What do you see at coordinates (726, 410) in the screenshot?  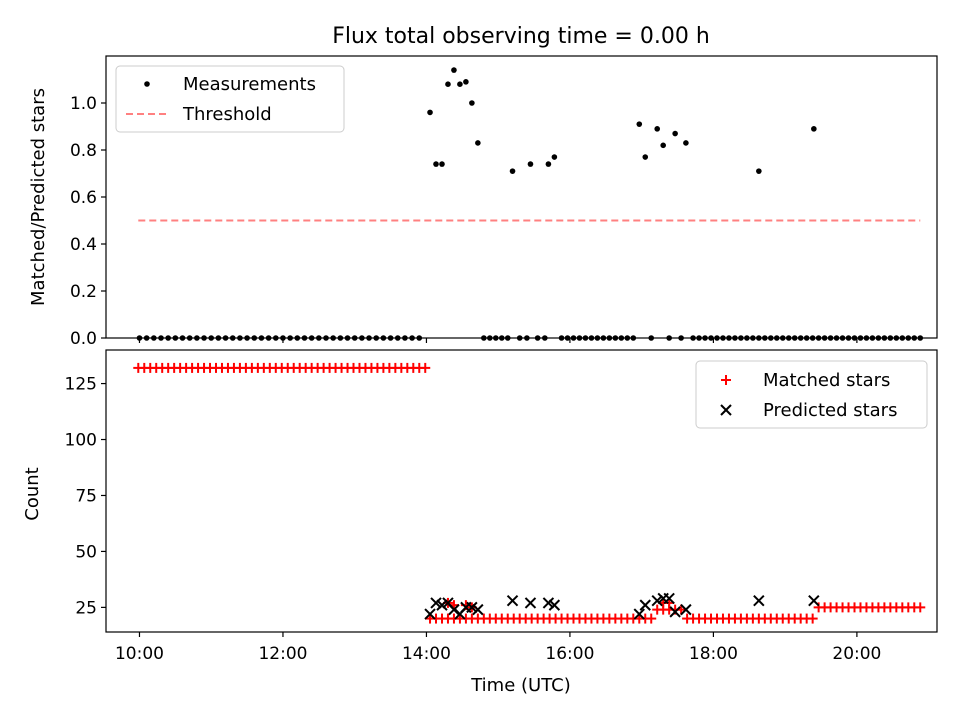 I see `predicted-legend-marker` at bounding box center [726, 410].